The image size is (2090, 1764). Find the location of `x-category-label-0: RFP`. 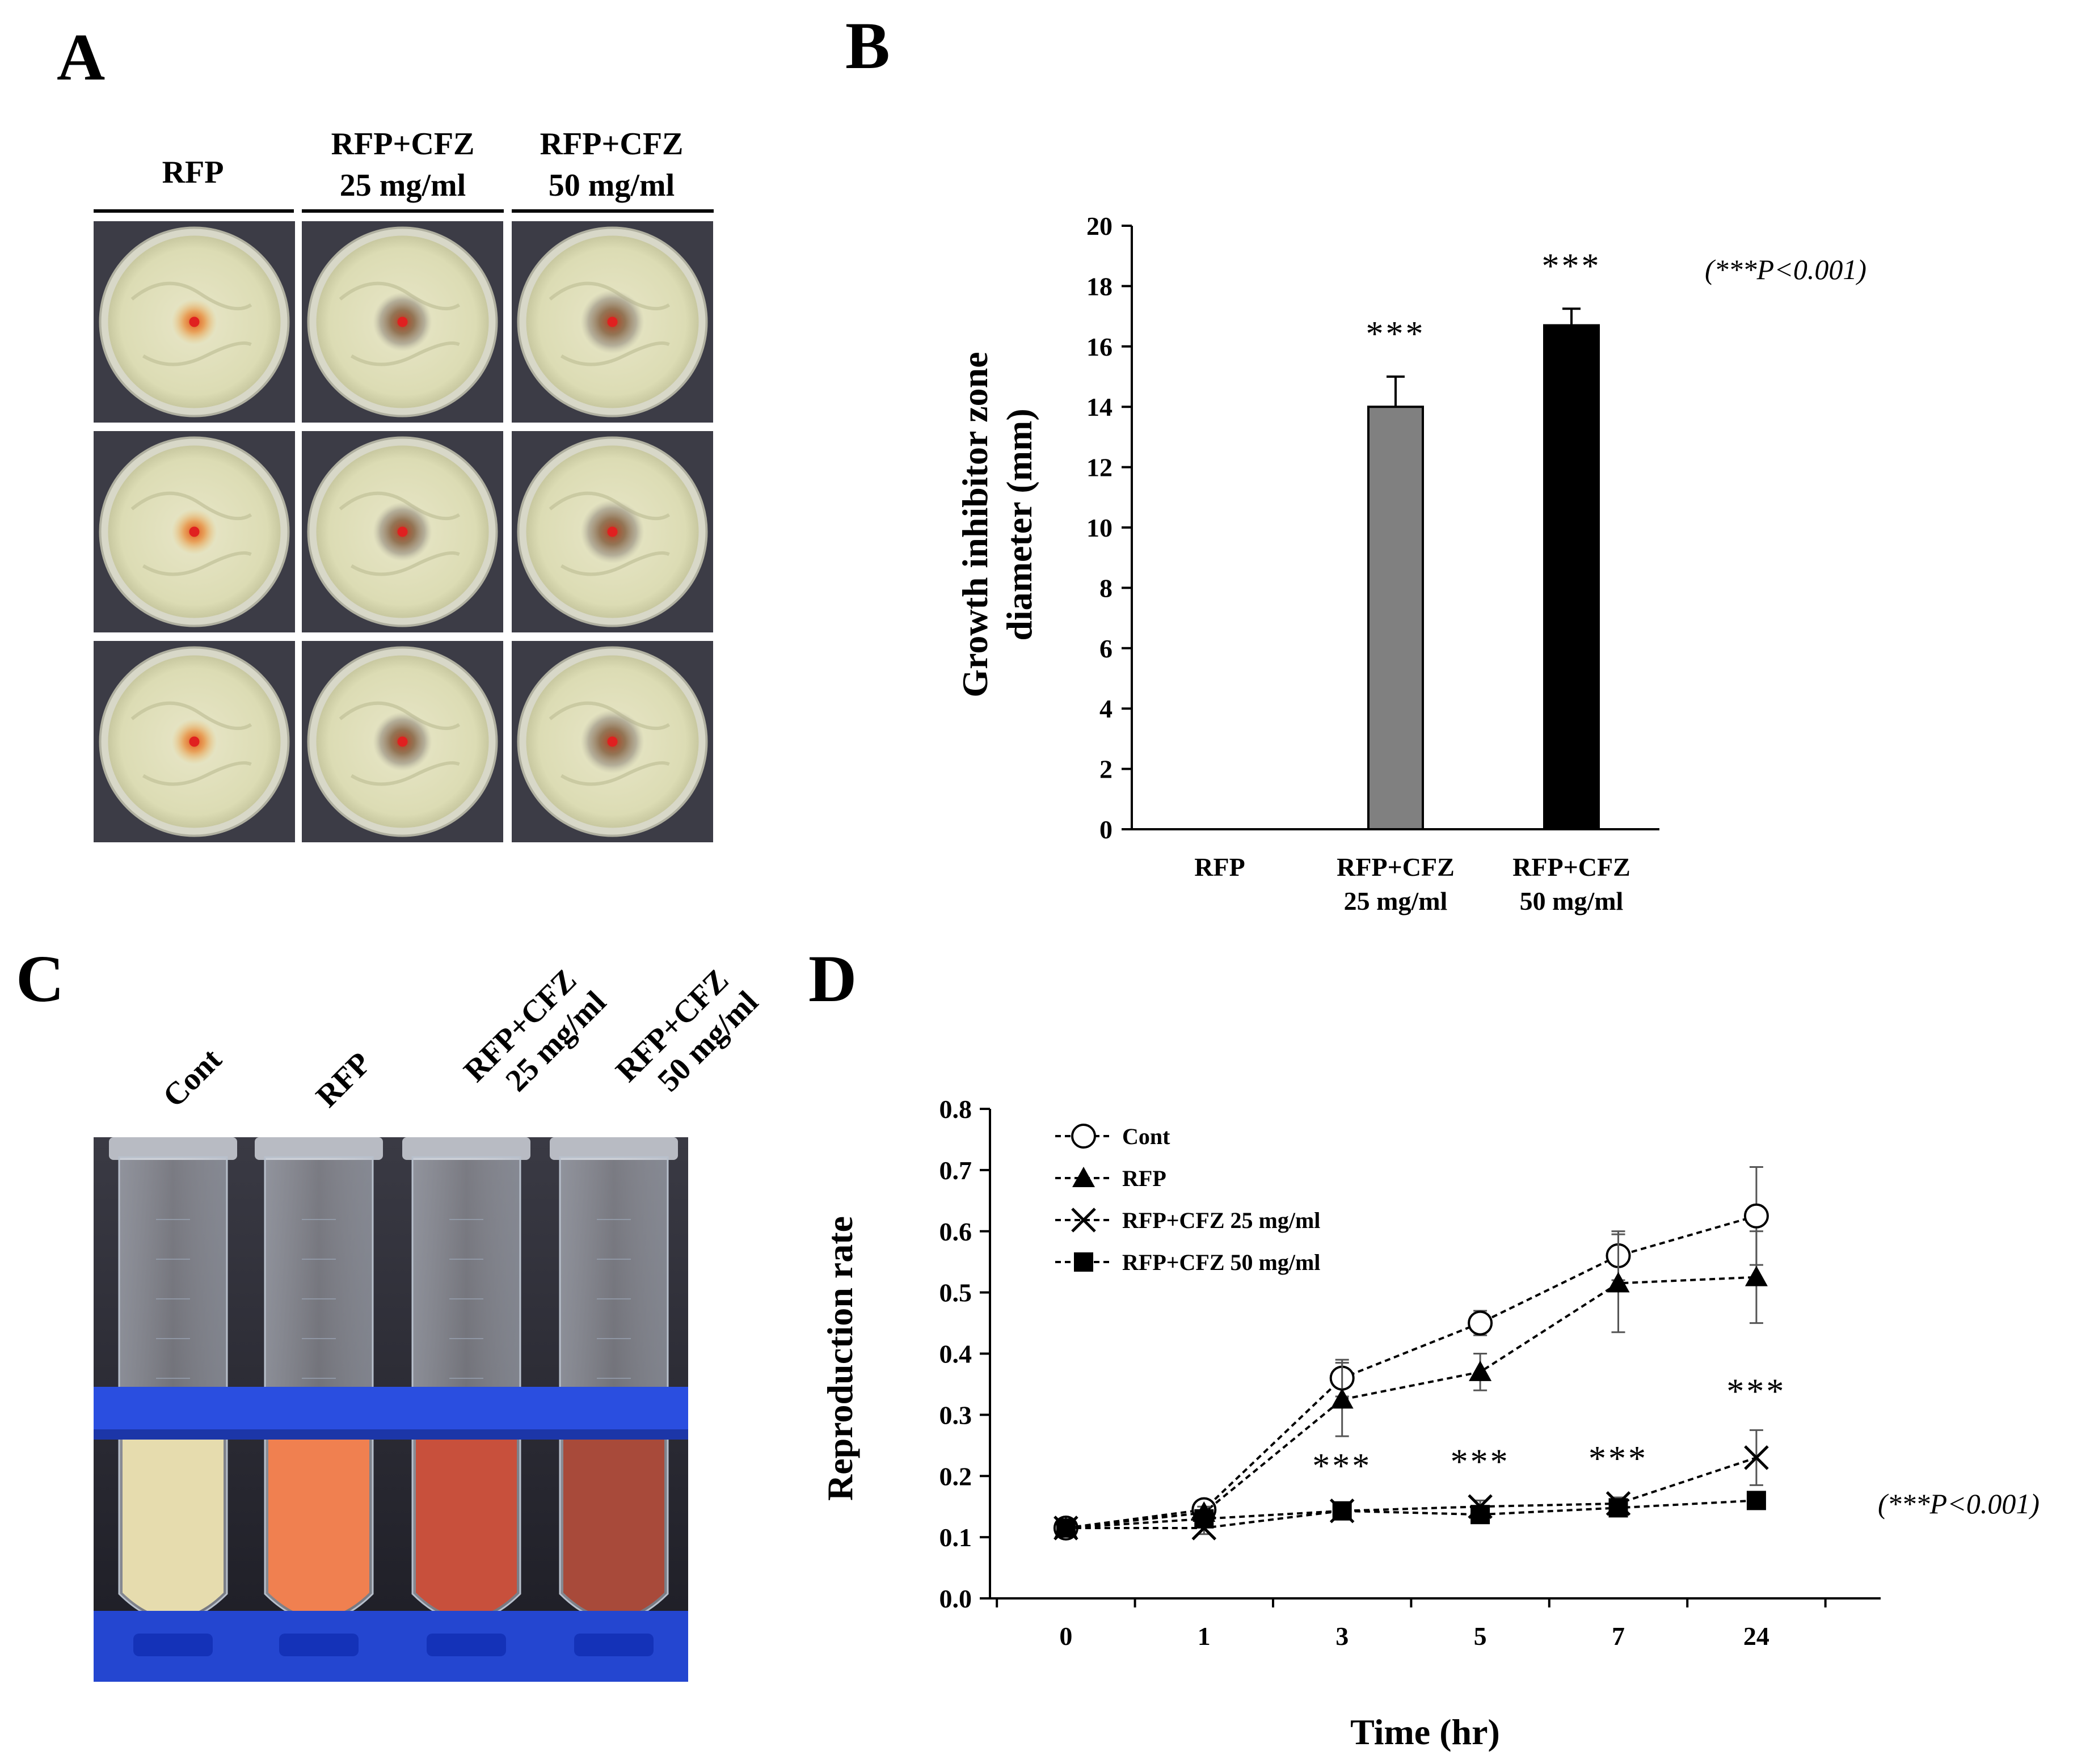

x-category-label-0: RFP is located at coordinates (1220, 867).